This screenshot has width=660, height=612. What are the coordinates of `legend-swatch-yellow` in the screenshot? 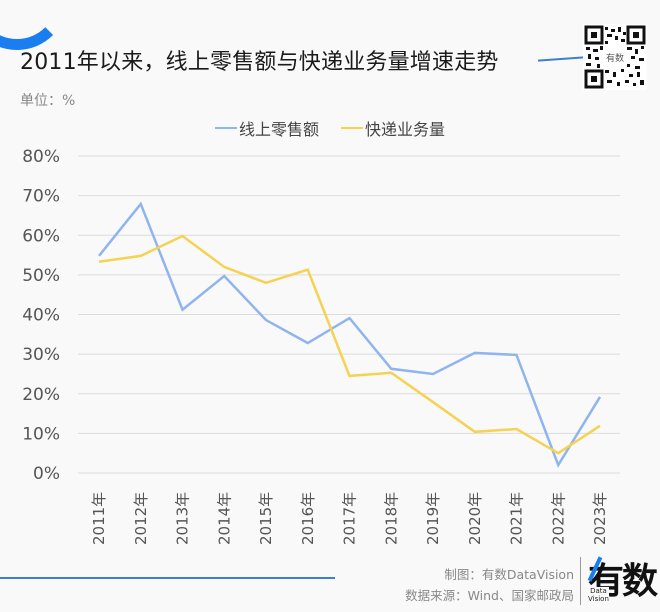 It's located at (352, 128).